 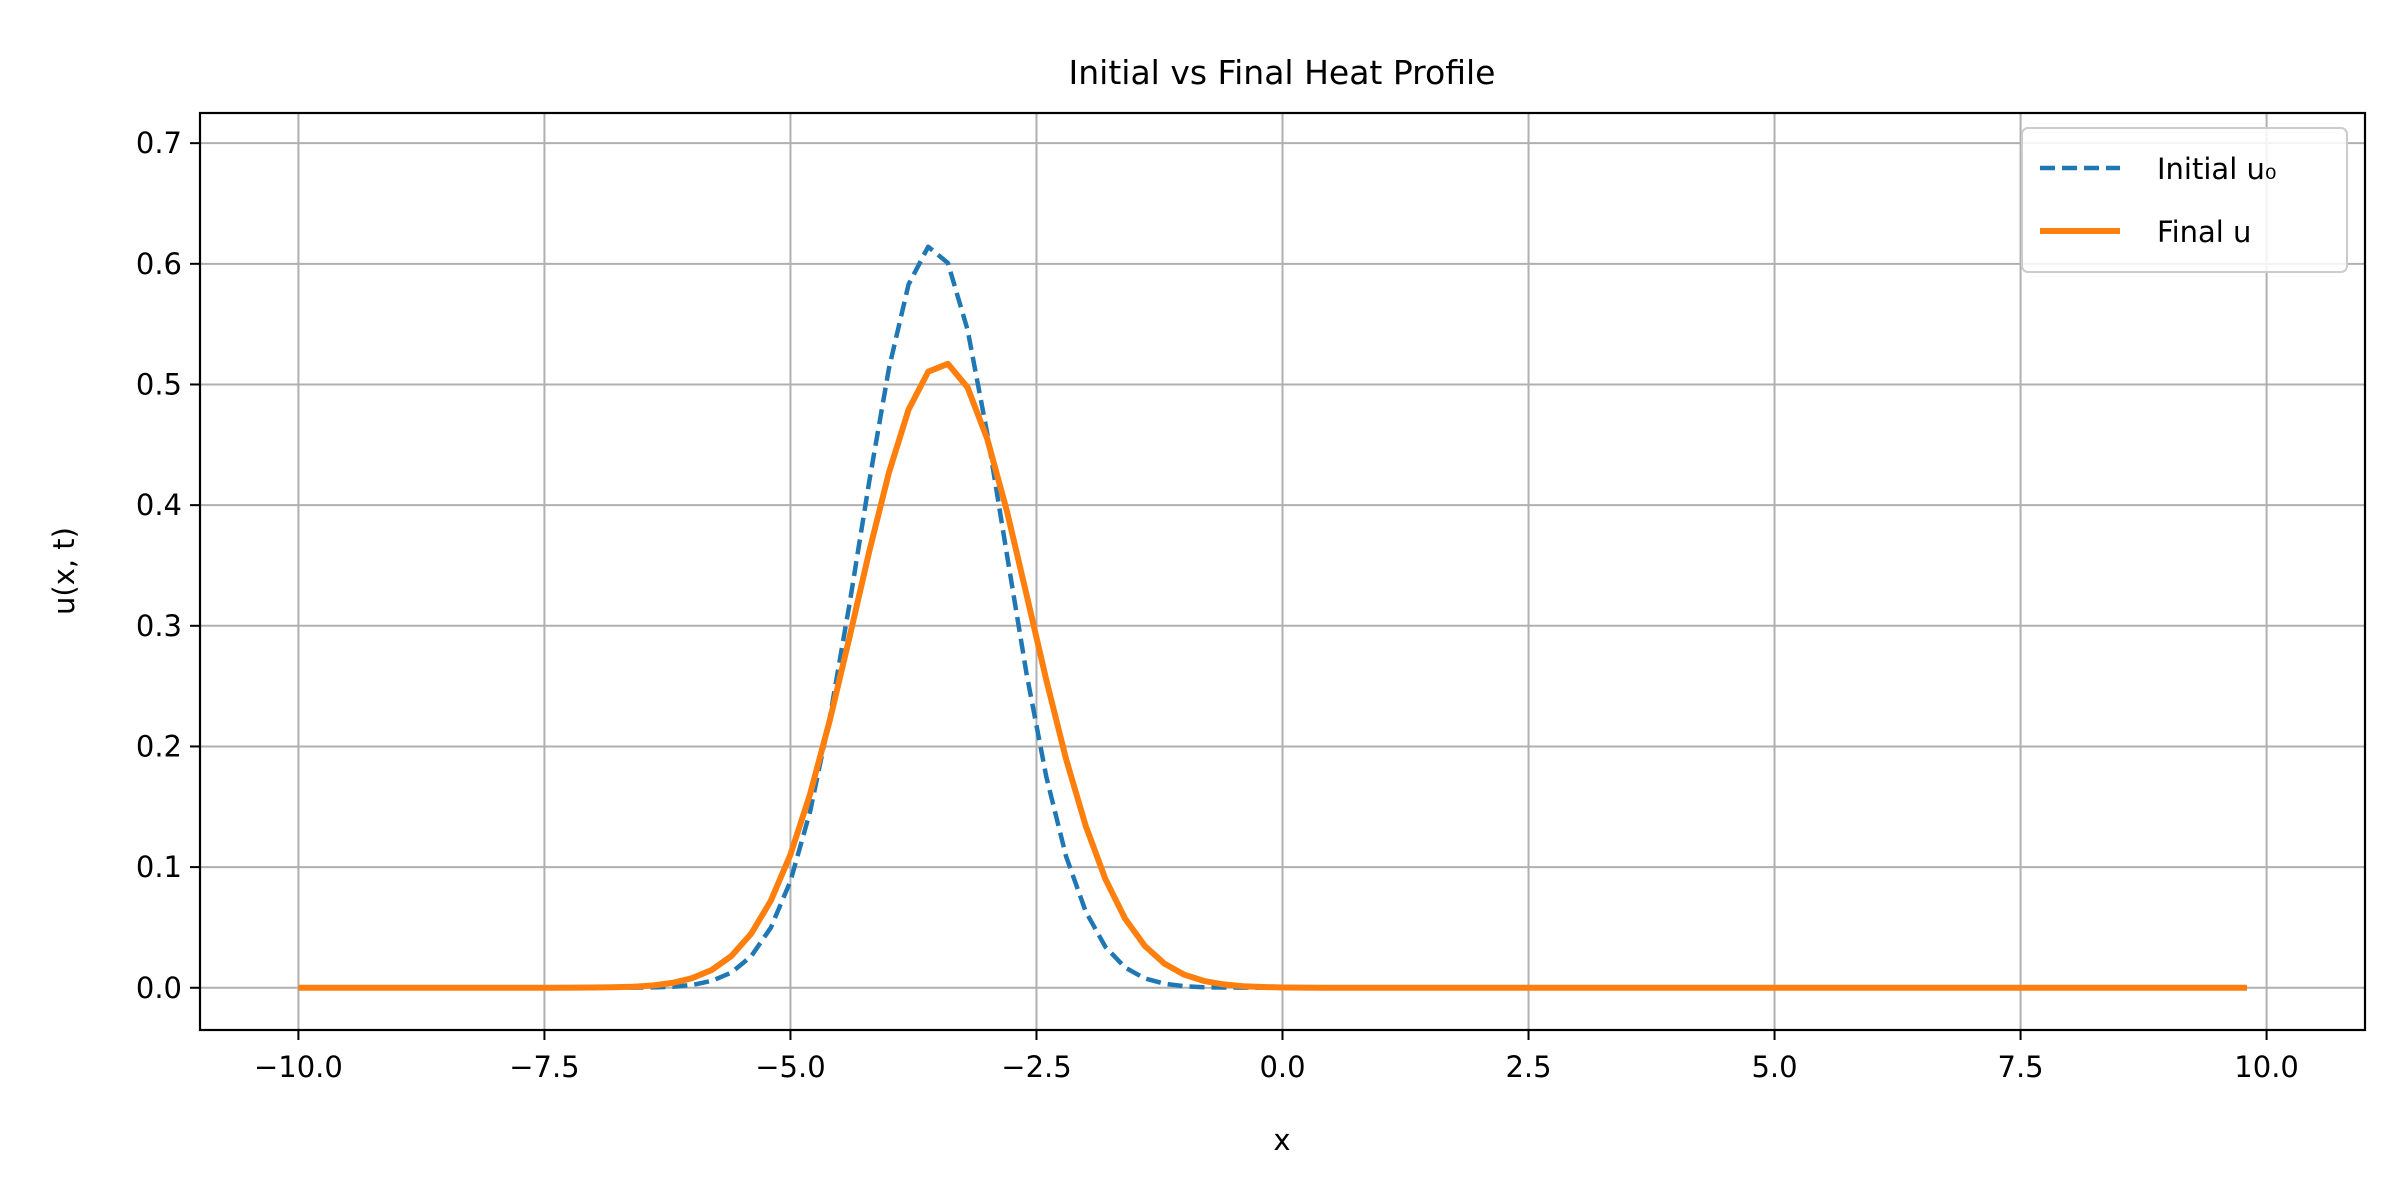 I want to click on y-tick-label: 0.4, so click(x=159, y=505).